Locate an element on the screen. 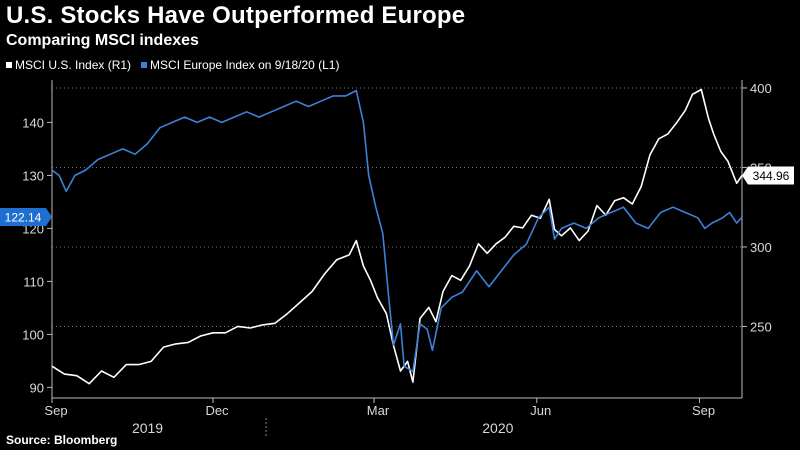 The width and height of the screenshot is (800, 450). legend-item-us: MSCI U.S. Index (R1) is located at coordinates (68, 65).